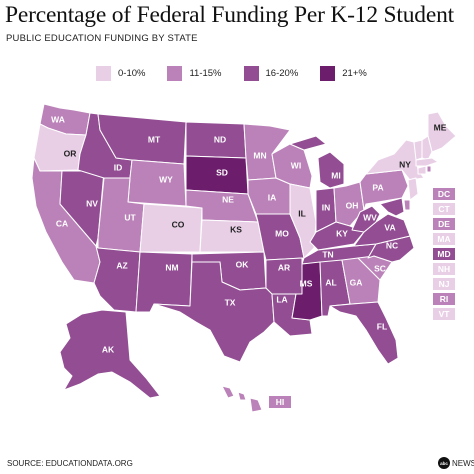  What do you see at coordinates (121, 265) in the screenshot?
I see `state-label-AZ: AZ` at bounding box center [121, 265].